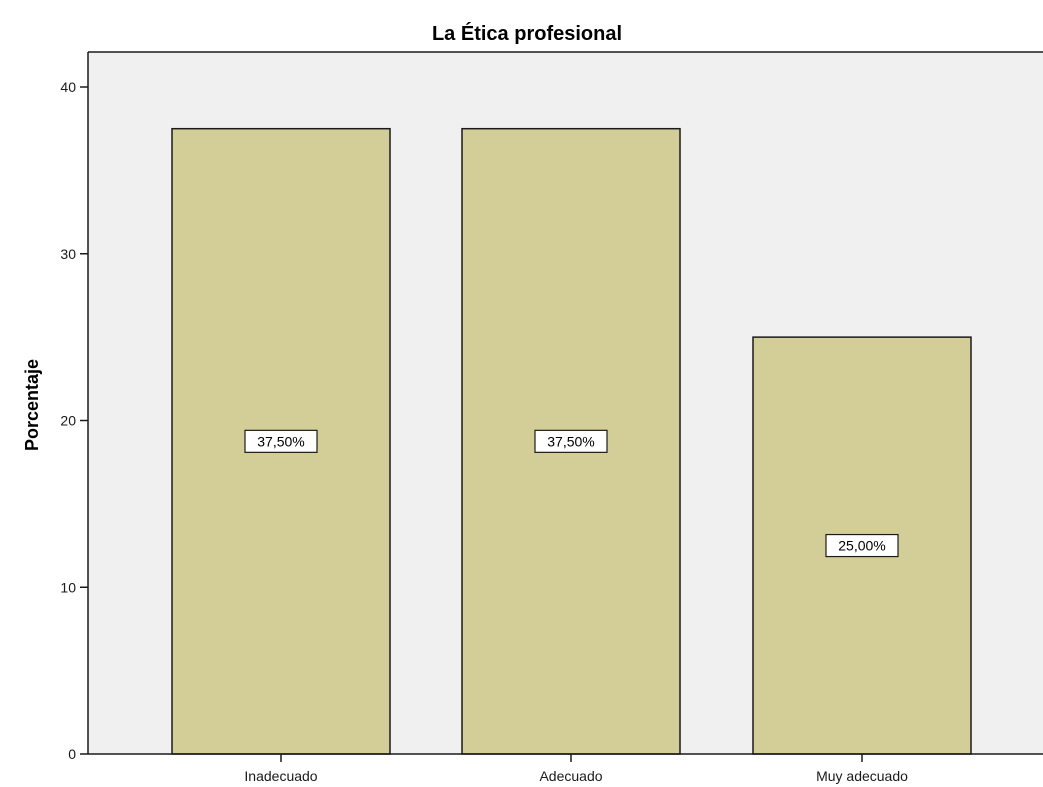  Describe the element at coordinates (68, 421) in the screenshot. I see `y-tick-label: 20` at that location.